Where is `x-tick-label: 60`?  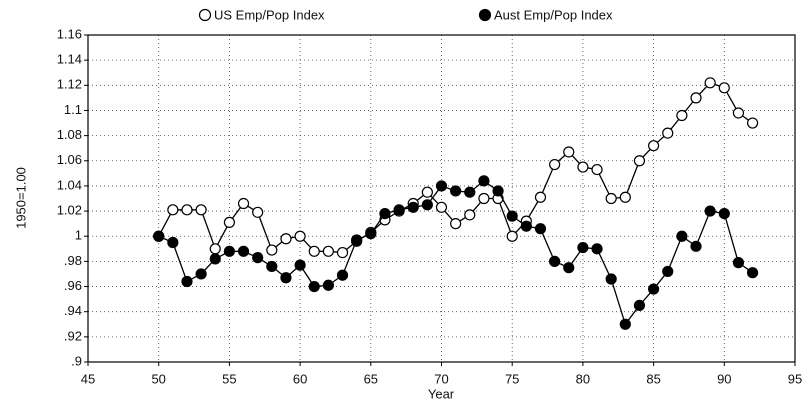
x-tick-label: 60 is located at coordinates (300, 378).